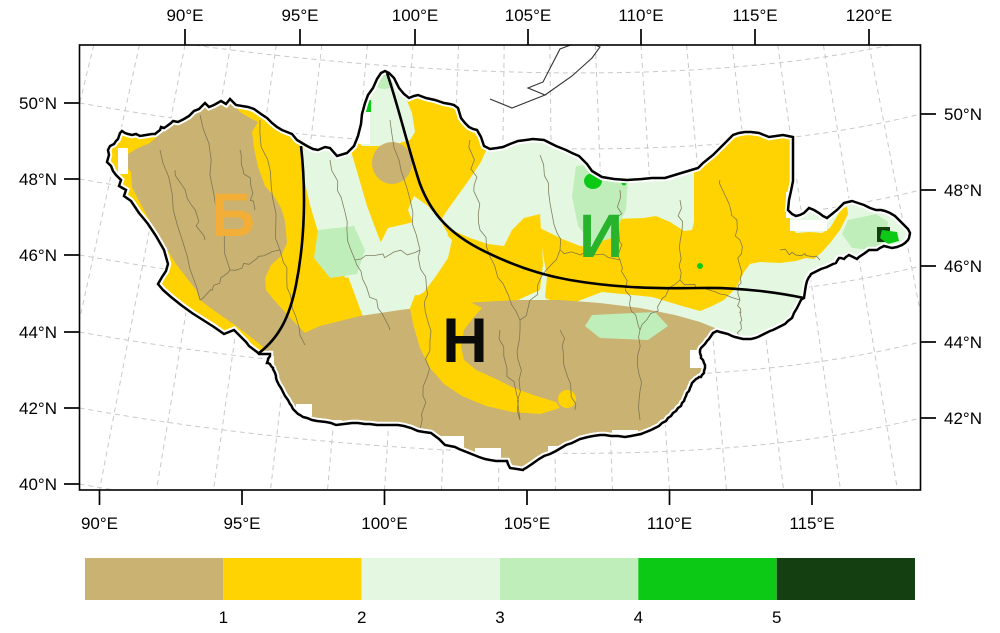 This screenshot has width=1000, height=633. What do you see at coordinates (223, 617) in the screenshot?
I see `svg-text: 1` at bounding box center [223, 617].